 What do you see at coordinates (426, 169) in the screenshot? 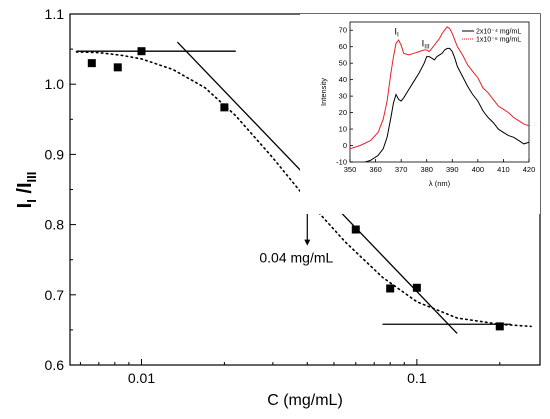
I see `inset-x-tick-label: 380` at bounding box center [426, 169].